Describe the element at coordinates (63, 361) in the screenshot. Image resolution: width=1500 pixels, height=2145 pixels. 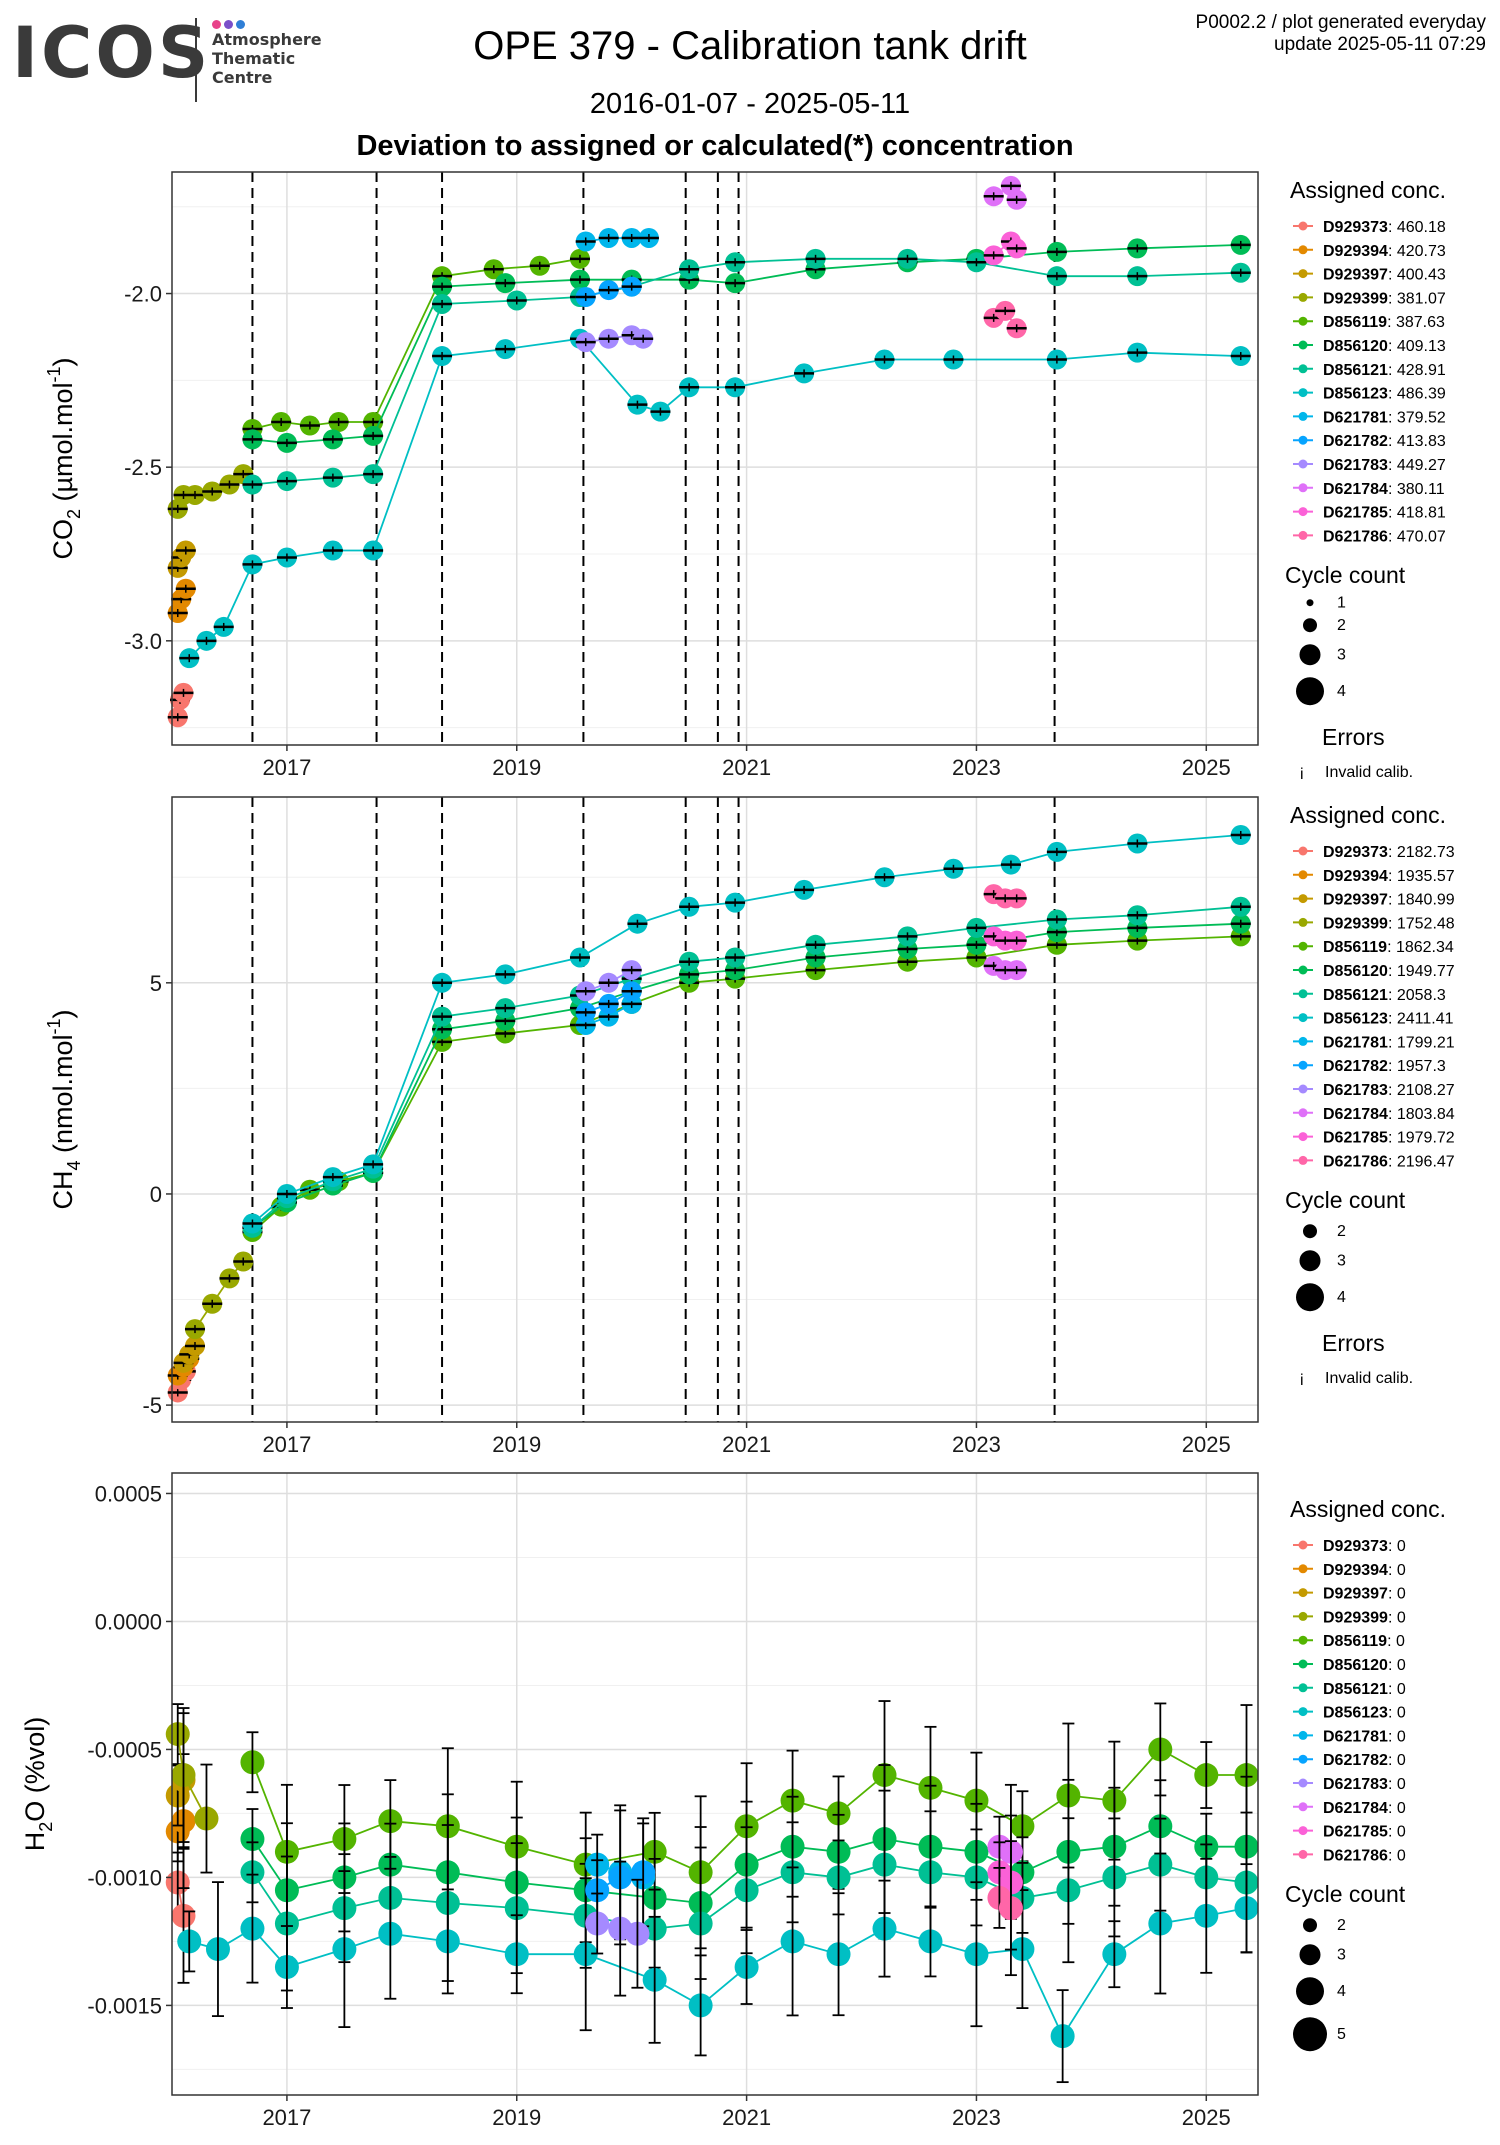
I see `y-axis-title-part: )` at that location.